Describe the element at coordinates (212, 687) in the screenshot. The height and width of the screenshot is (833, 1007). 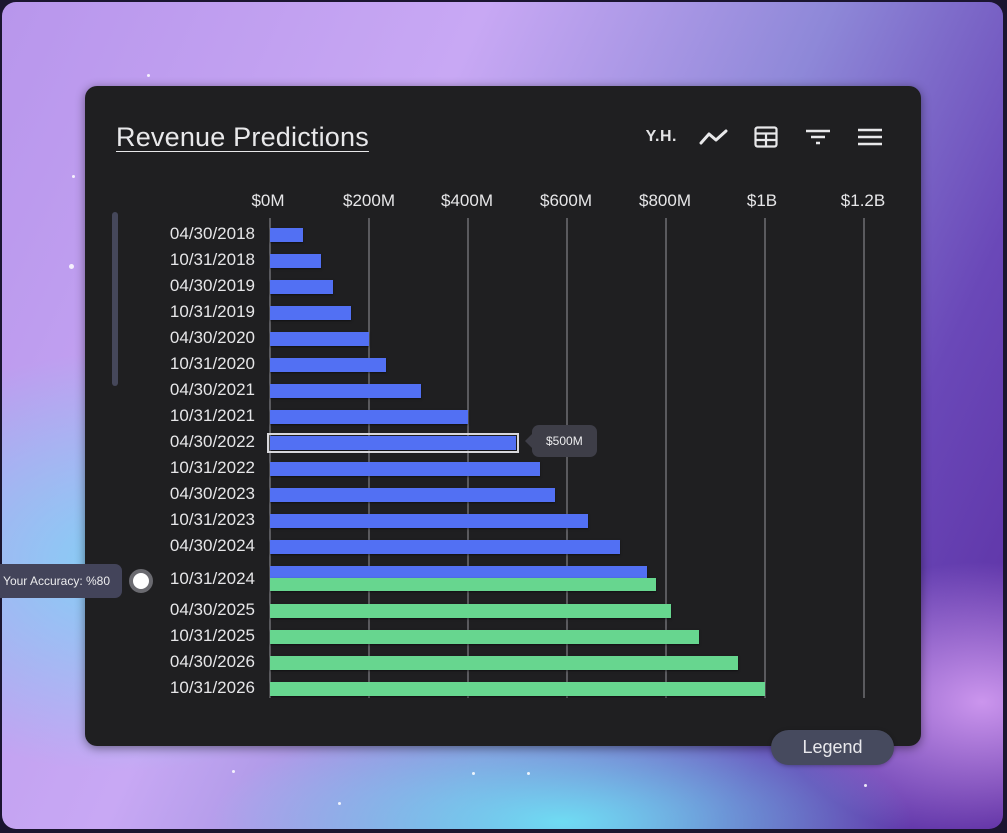
I see `row-label: 10/31/2026` at that location.